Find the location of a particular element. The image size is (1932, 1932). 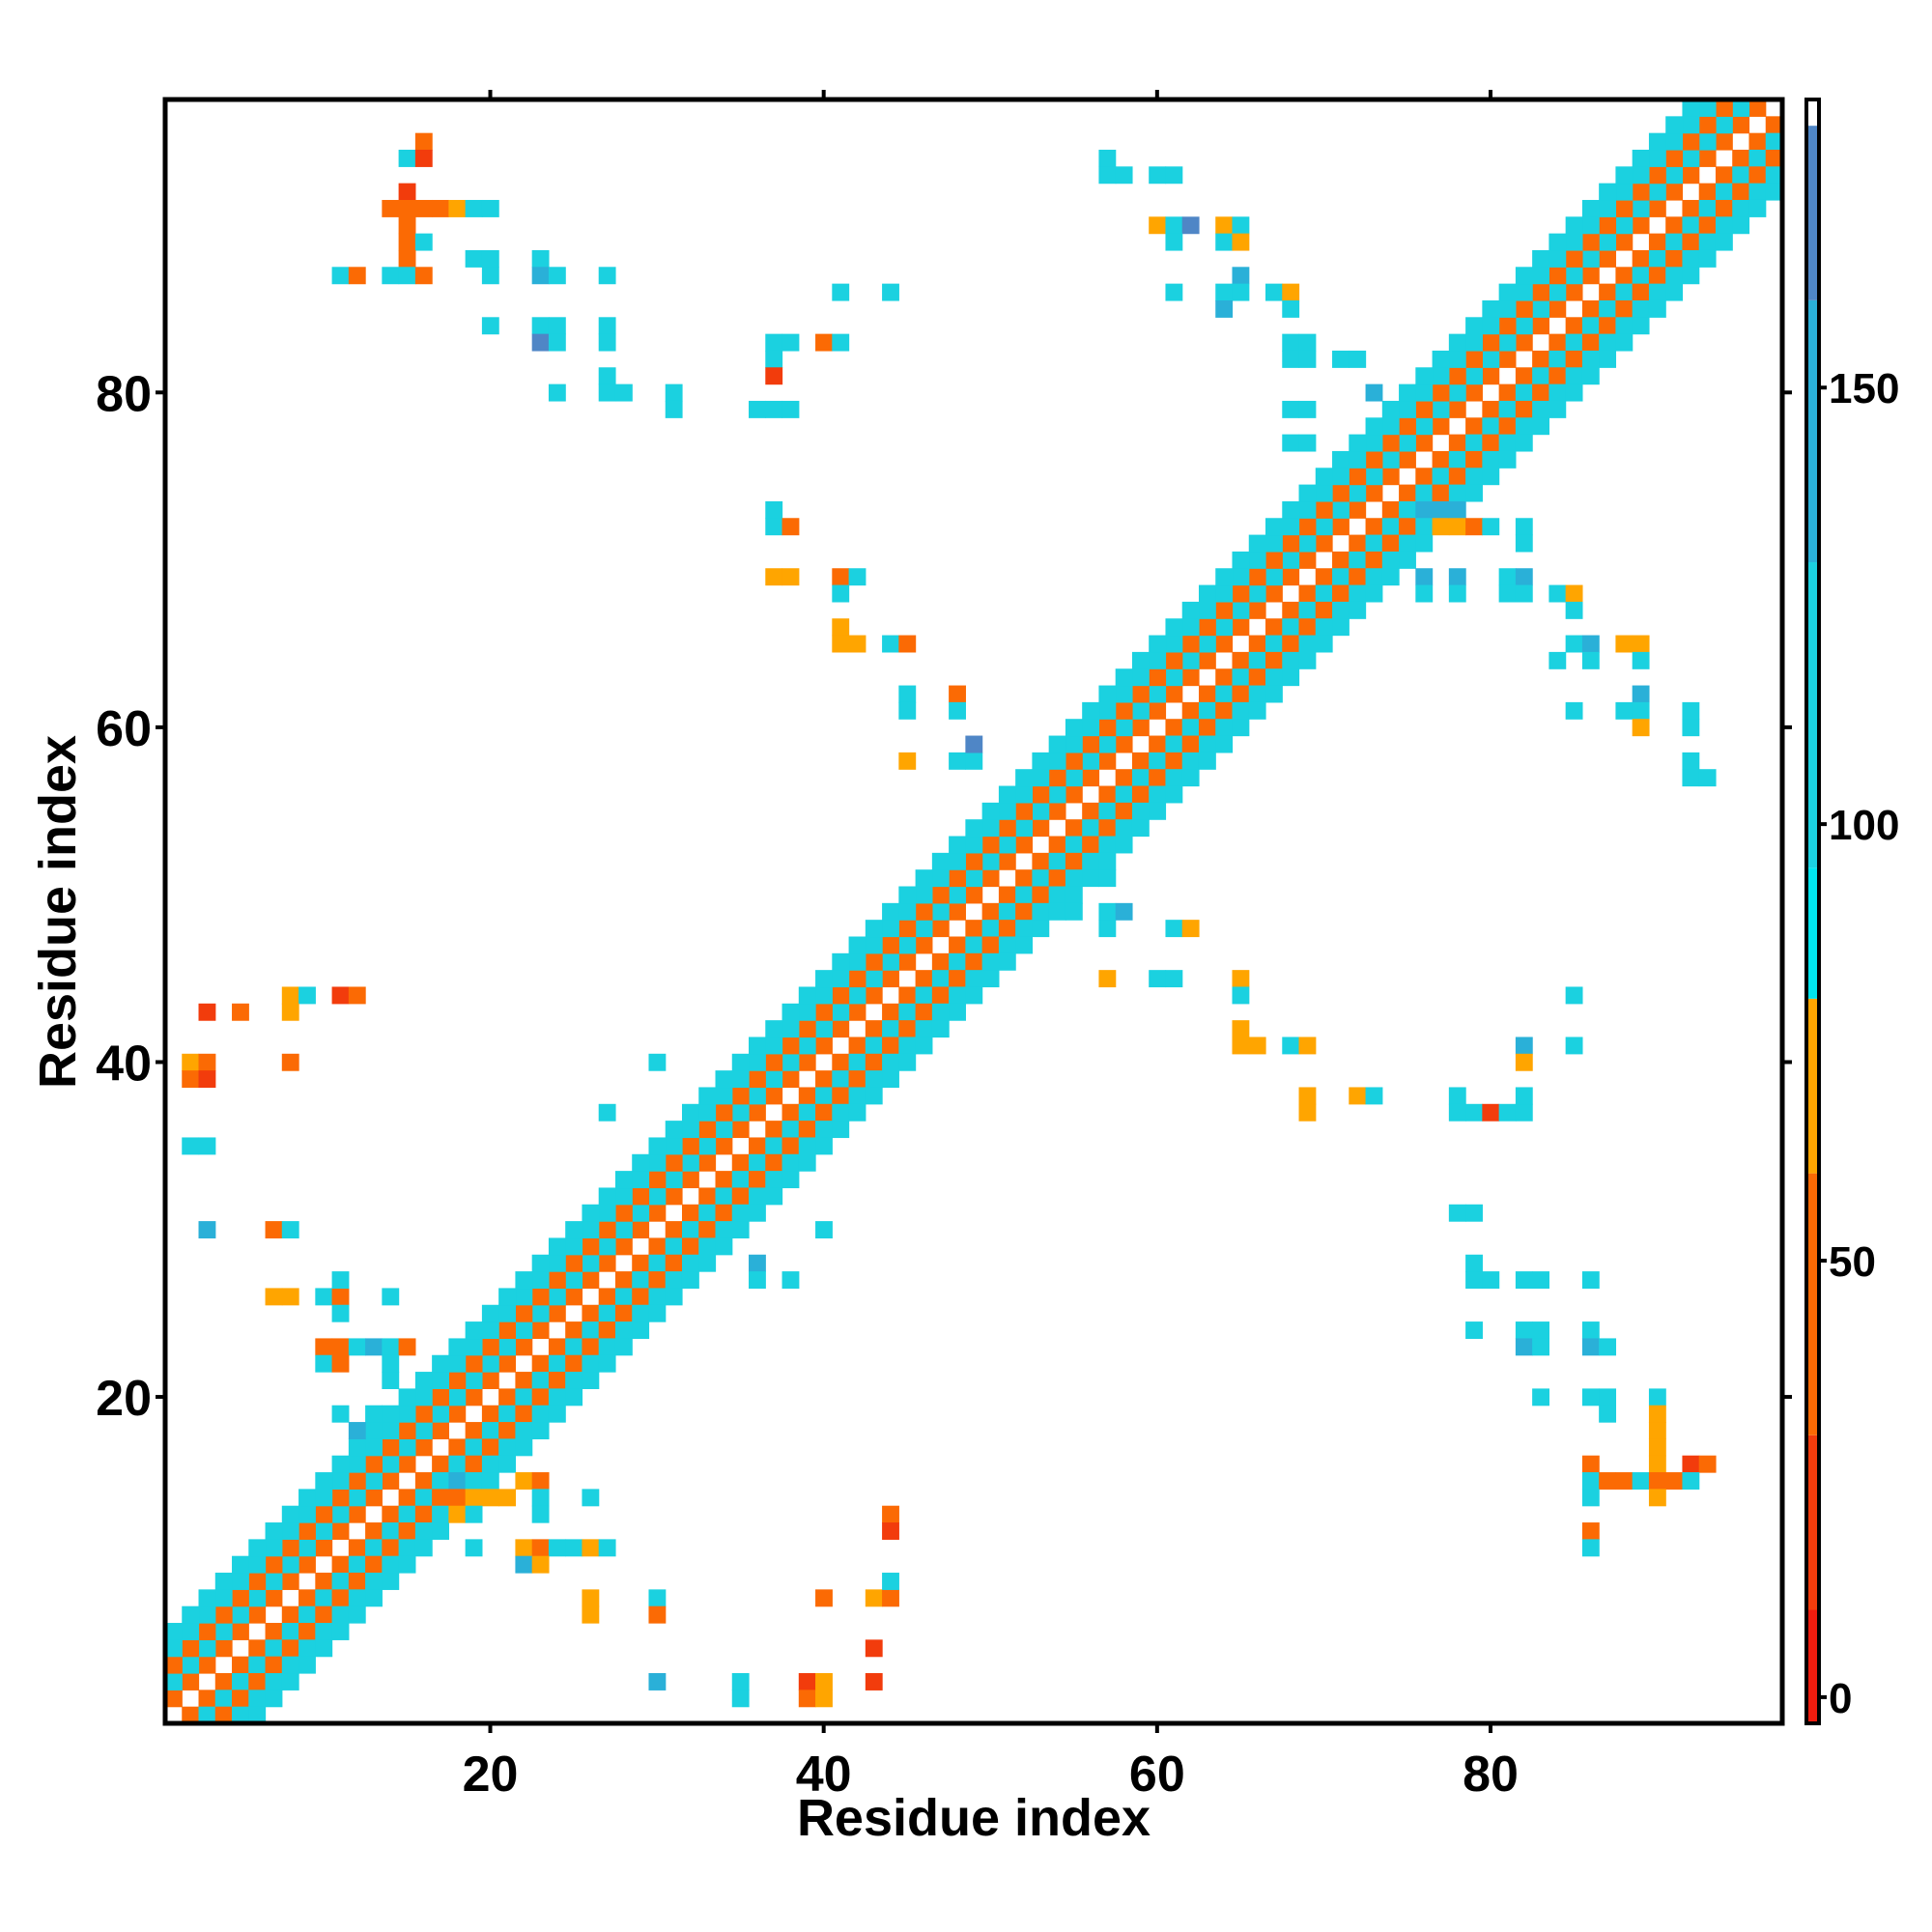

x-tick-label: 20 is located at coordinates (491, 1775).